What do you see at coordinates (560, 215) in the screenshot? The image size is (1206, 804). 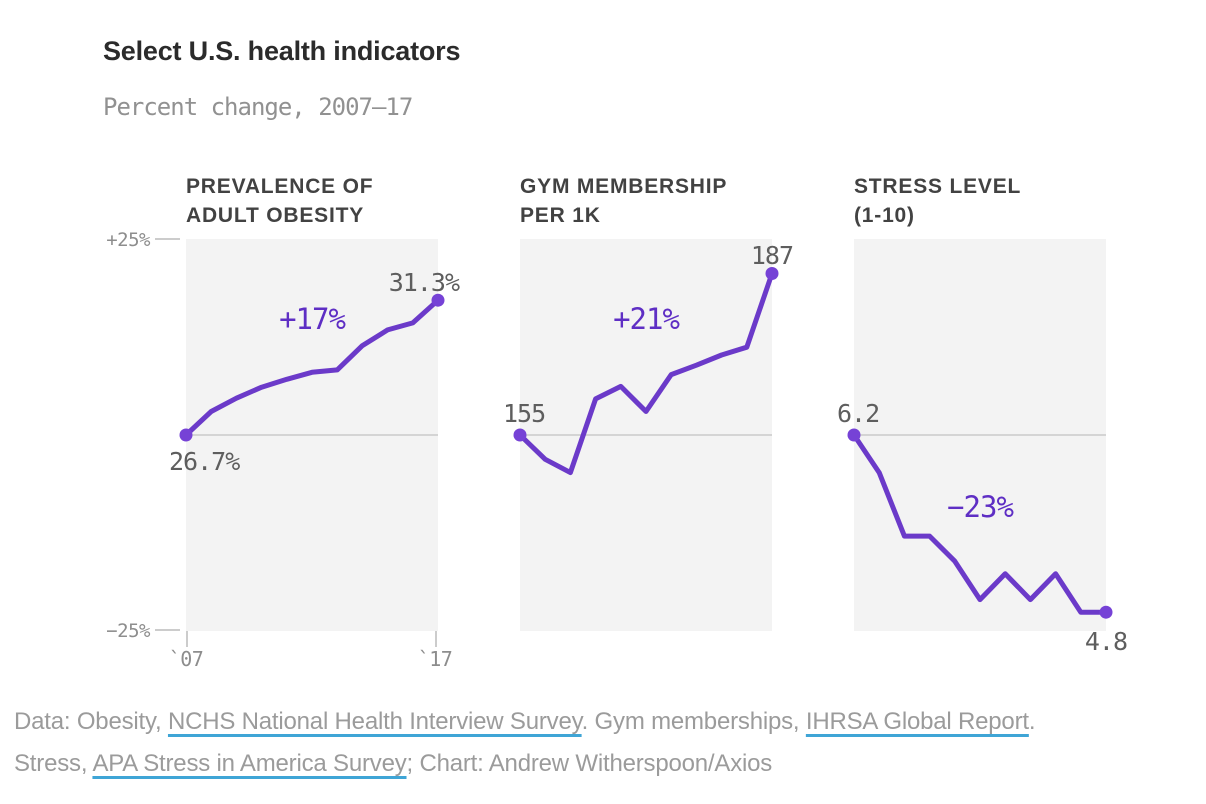 I see `panel-title-line: PER 1K` at bounding box center [560, 215].